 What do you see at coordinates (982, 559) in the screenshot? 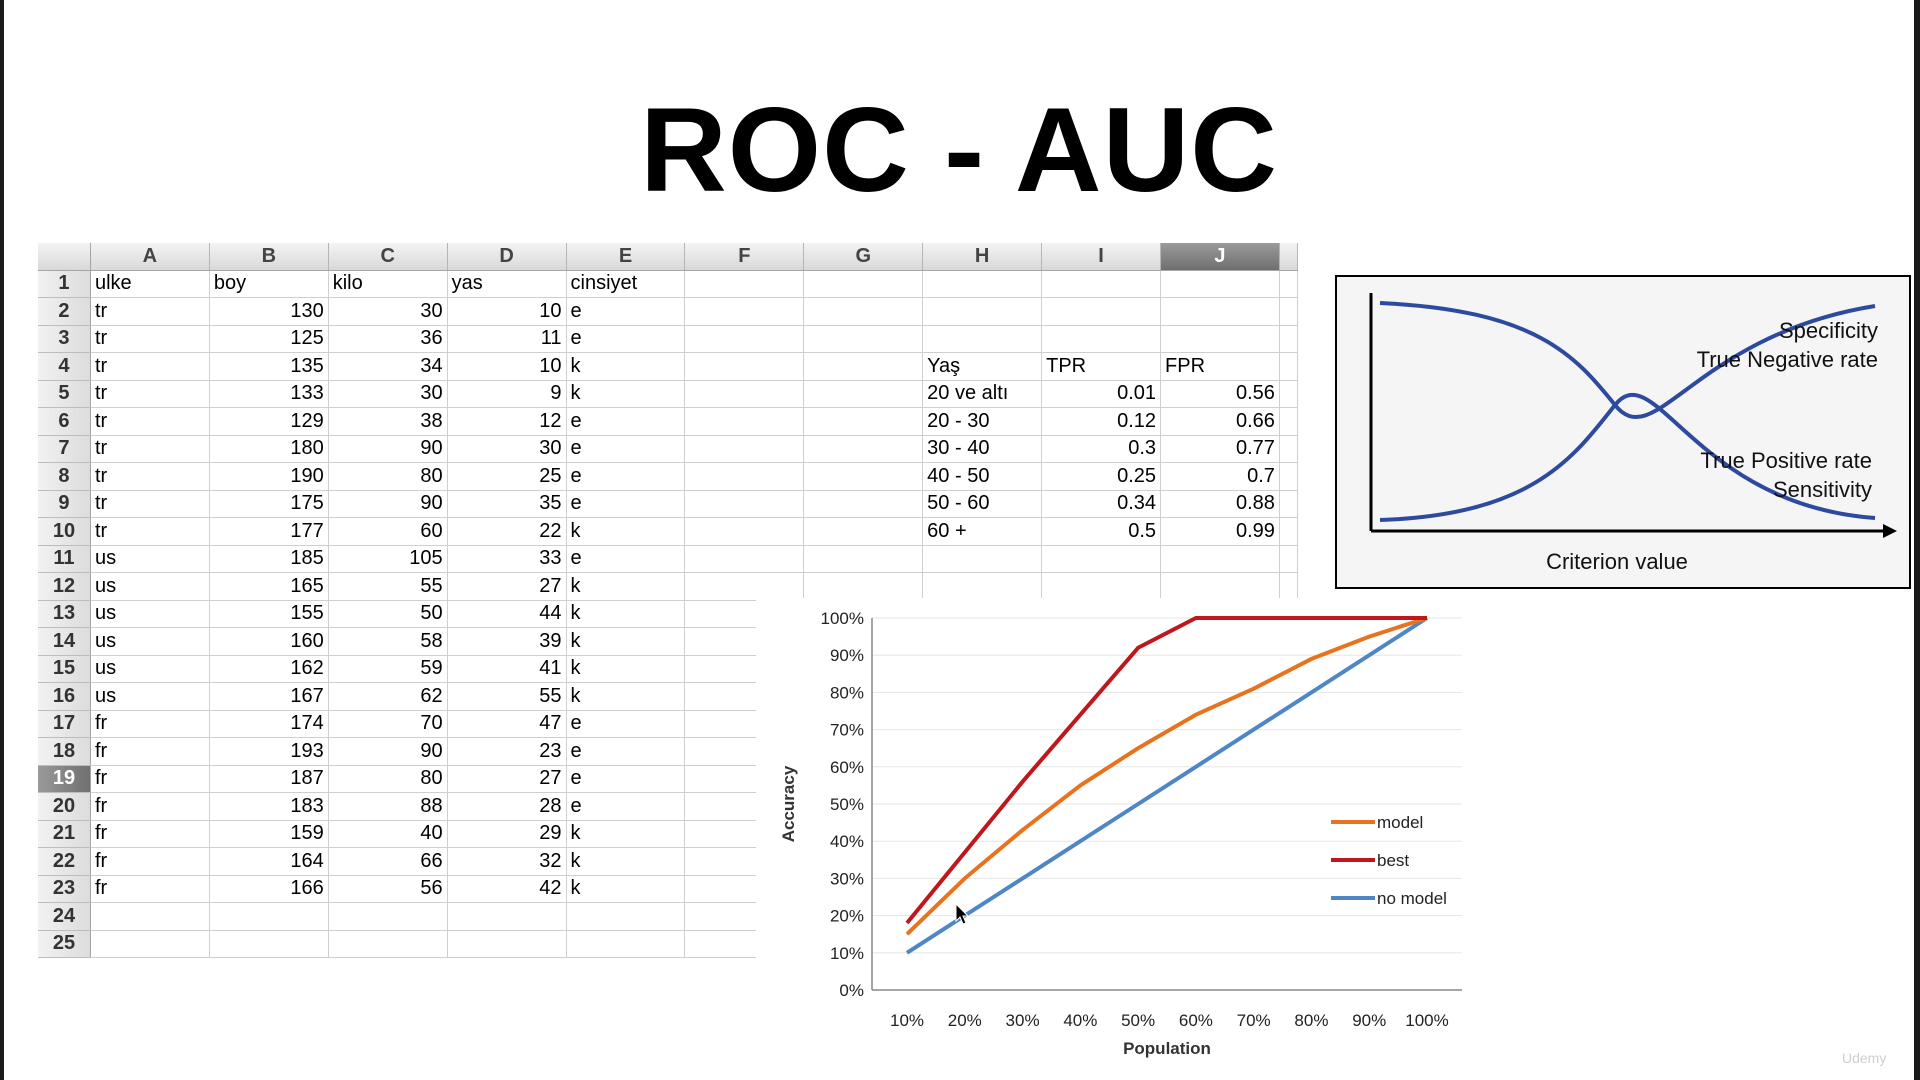
I see `cell-h11` at bounding box center [982, 559].